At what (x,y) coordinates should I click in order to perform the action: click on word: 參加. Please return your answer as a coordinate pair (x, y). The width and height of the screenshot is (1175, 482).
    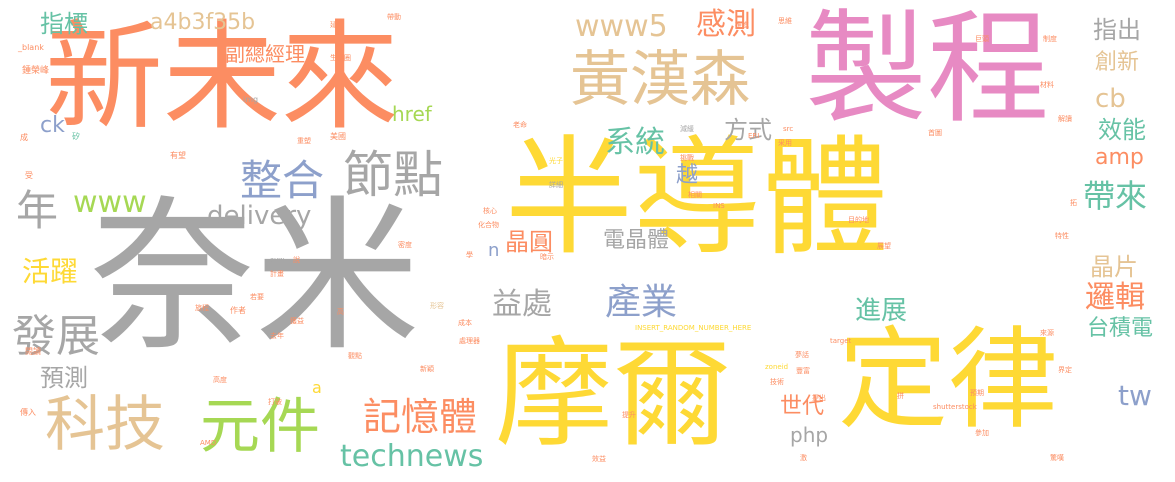
    Looking at the image, I should click on (982, 433).